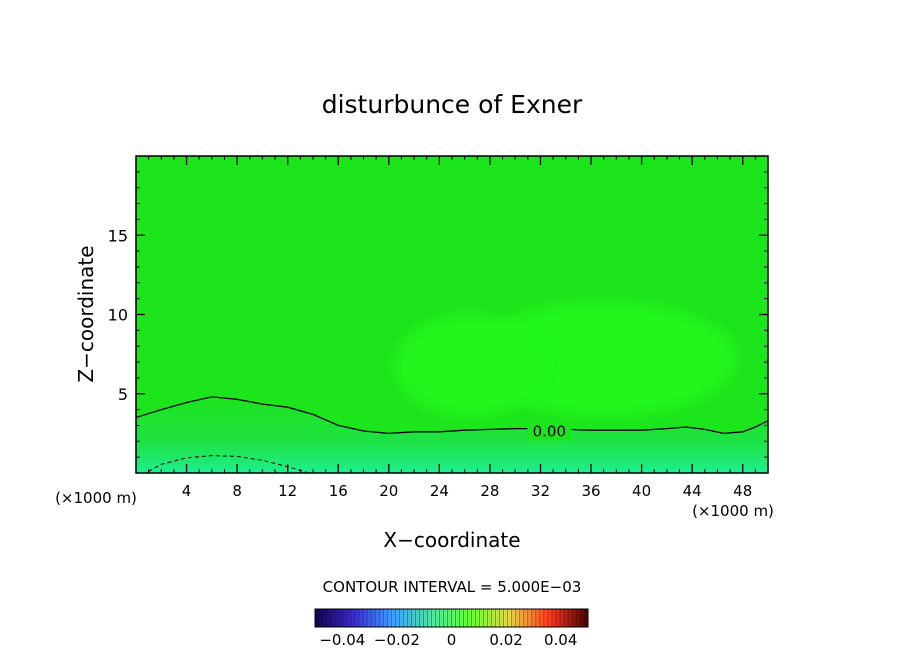  I want to click on y-axis-label: Z−coordinate, so click(86, 313).